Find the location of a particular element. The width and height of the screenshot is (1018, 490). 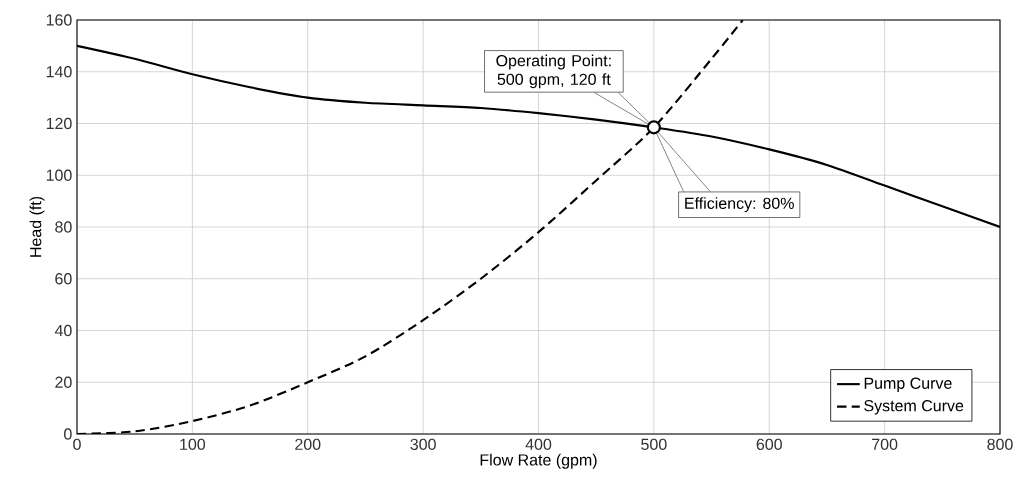

y-tick-label: 140 is located at coordinates (59, 72).